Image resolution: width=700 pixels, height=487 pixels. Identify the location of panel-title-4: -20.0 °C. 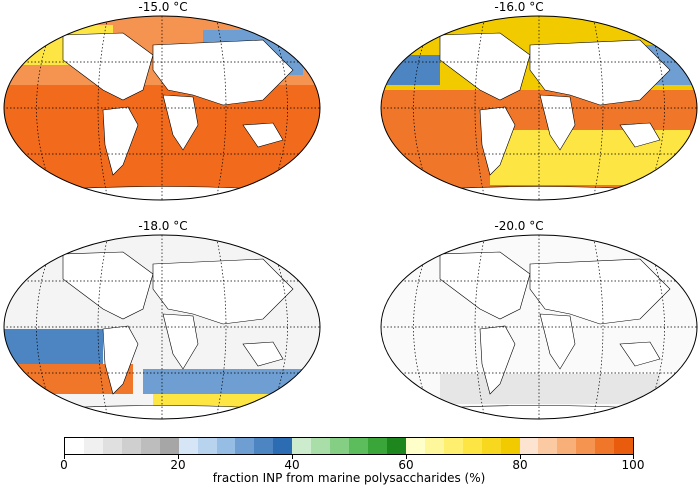
(519, 226).